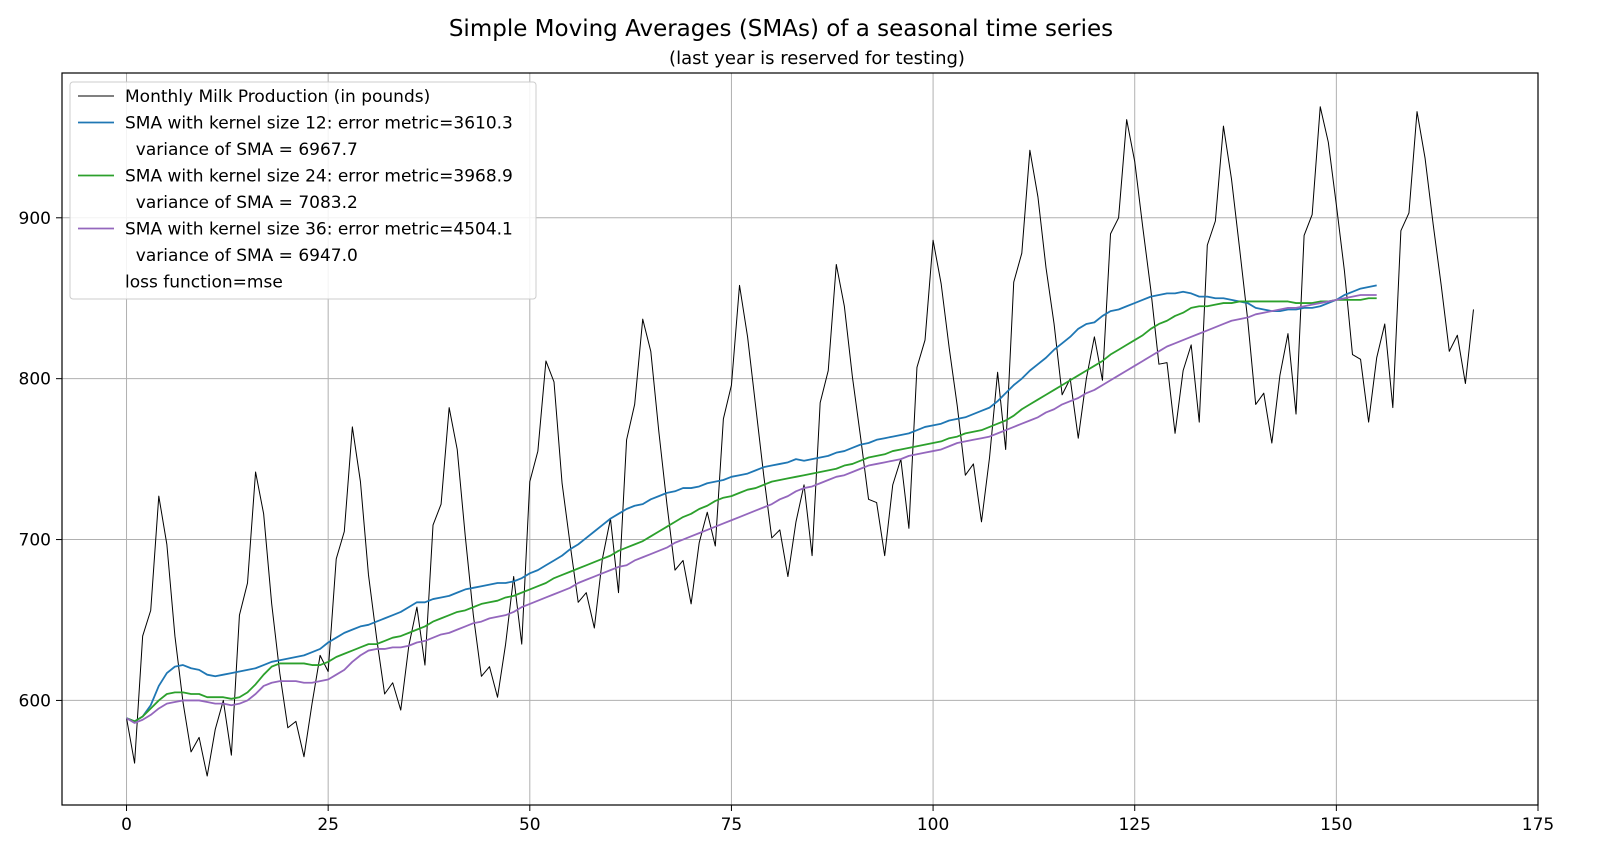 Image resolution: width=1600 pixels, height=863 pixels. What do you see at coordinates (530, 825) in the screenshot?
I see `x-tick-label: 50` at bounding box center [530, 825].